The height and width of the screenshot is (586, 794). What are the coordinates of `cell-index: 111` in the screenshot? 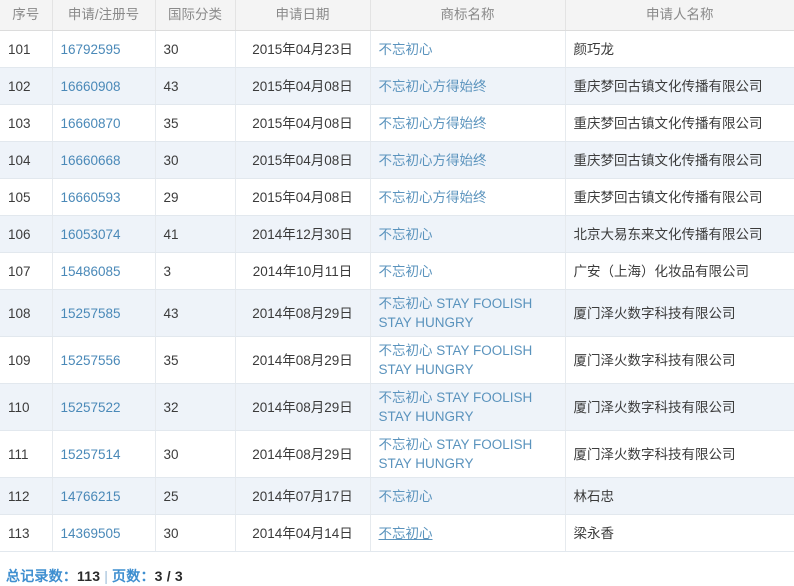 It's located at (26, 454).